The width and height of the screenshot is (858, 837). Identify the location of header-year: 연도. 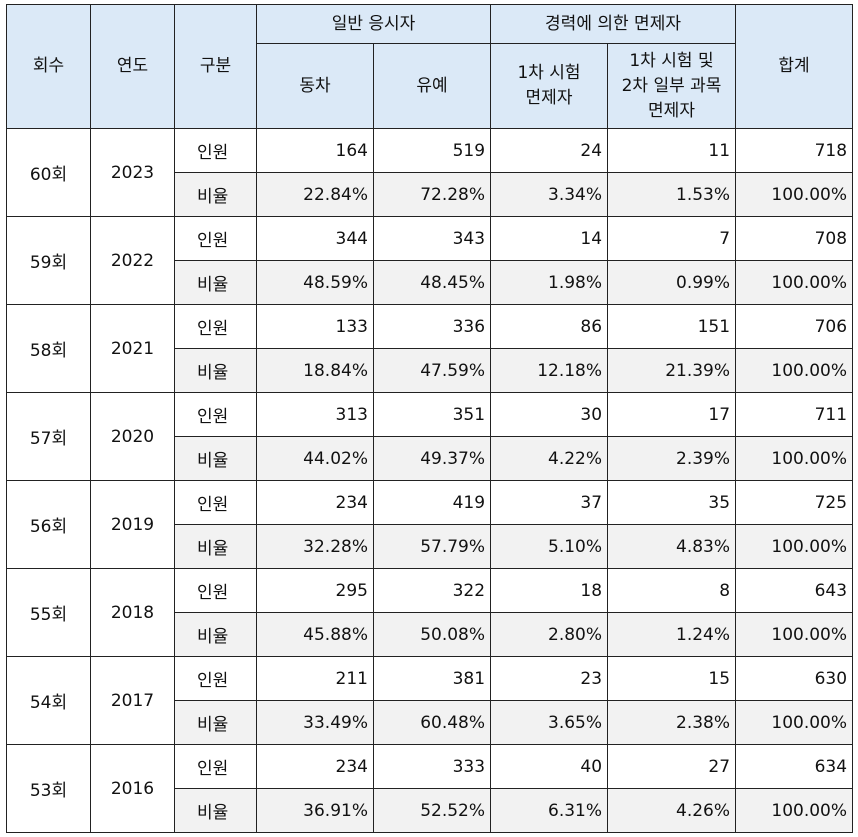
(132, 66).